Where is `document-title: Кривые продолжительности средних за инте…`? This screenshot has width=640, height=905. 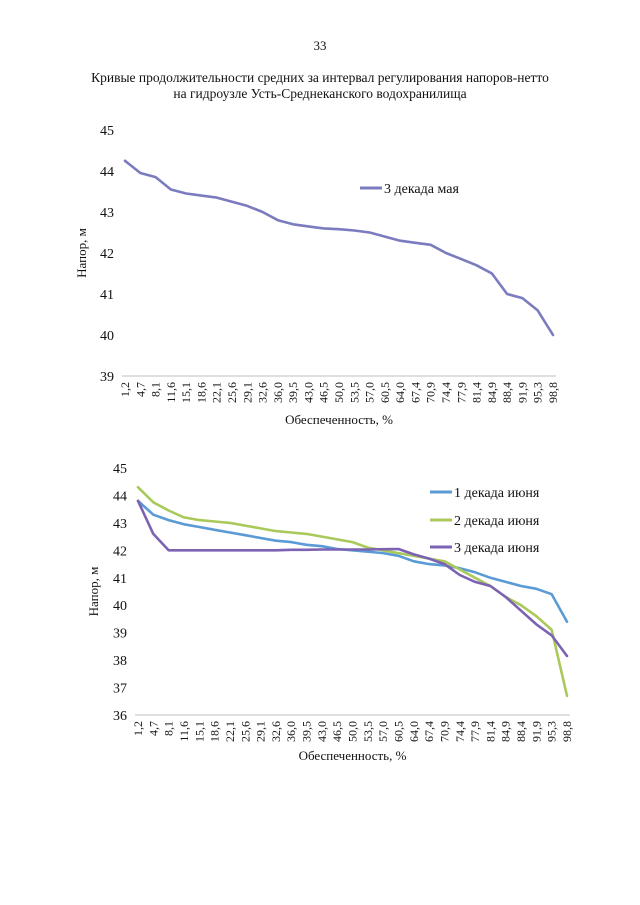
document-title: Кривые продолжительности средних за инте… is located at coordinates (320, 86).